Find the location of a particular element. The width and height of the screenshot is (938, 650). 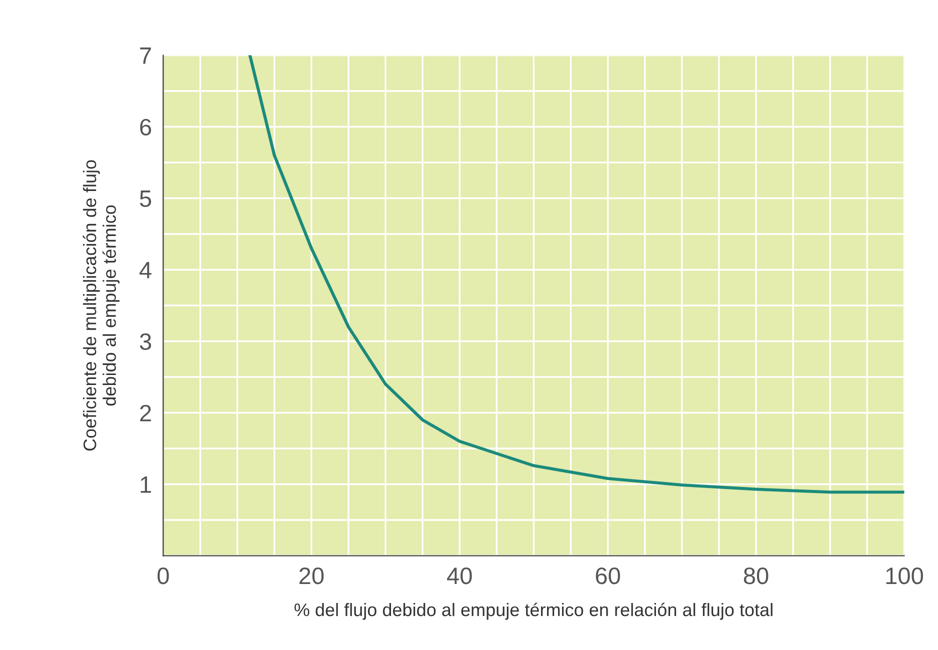

y-tick-label: 2 is located at coordinates (145, 413).